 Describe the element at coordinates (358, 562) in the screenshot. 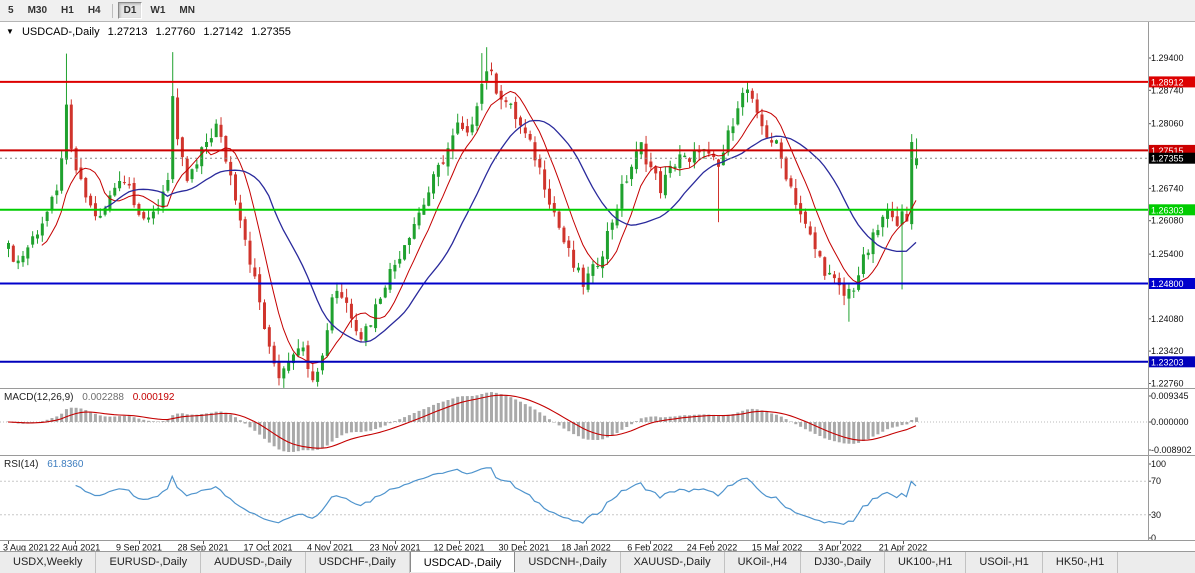

I see `chart-tab-usdchf-daily: USDCHF-,Daily` at that location.